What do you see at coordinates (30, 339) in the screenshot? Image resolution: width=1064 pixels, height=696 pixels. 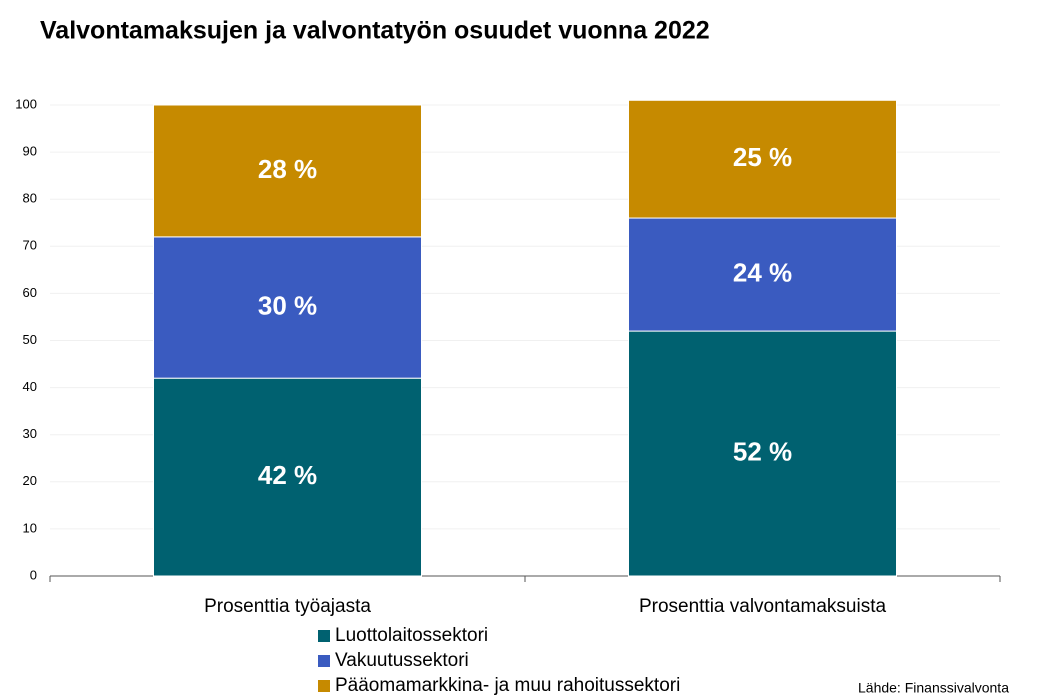 I see `y-tick-label: 50` at bounding box center [30, 339].